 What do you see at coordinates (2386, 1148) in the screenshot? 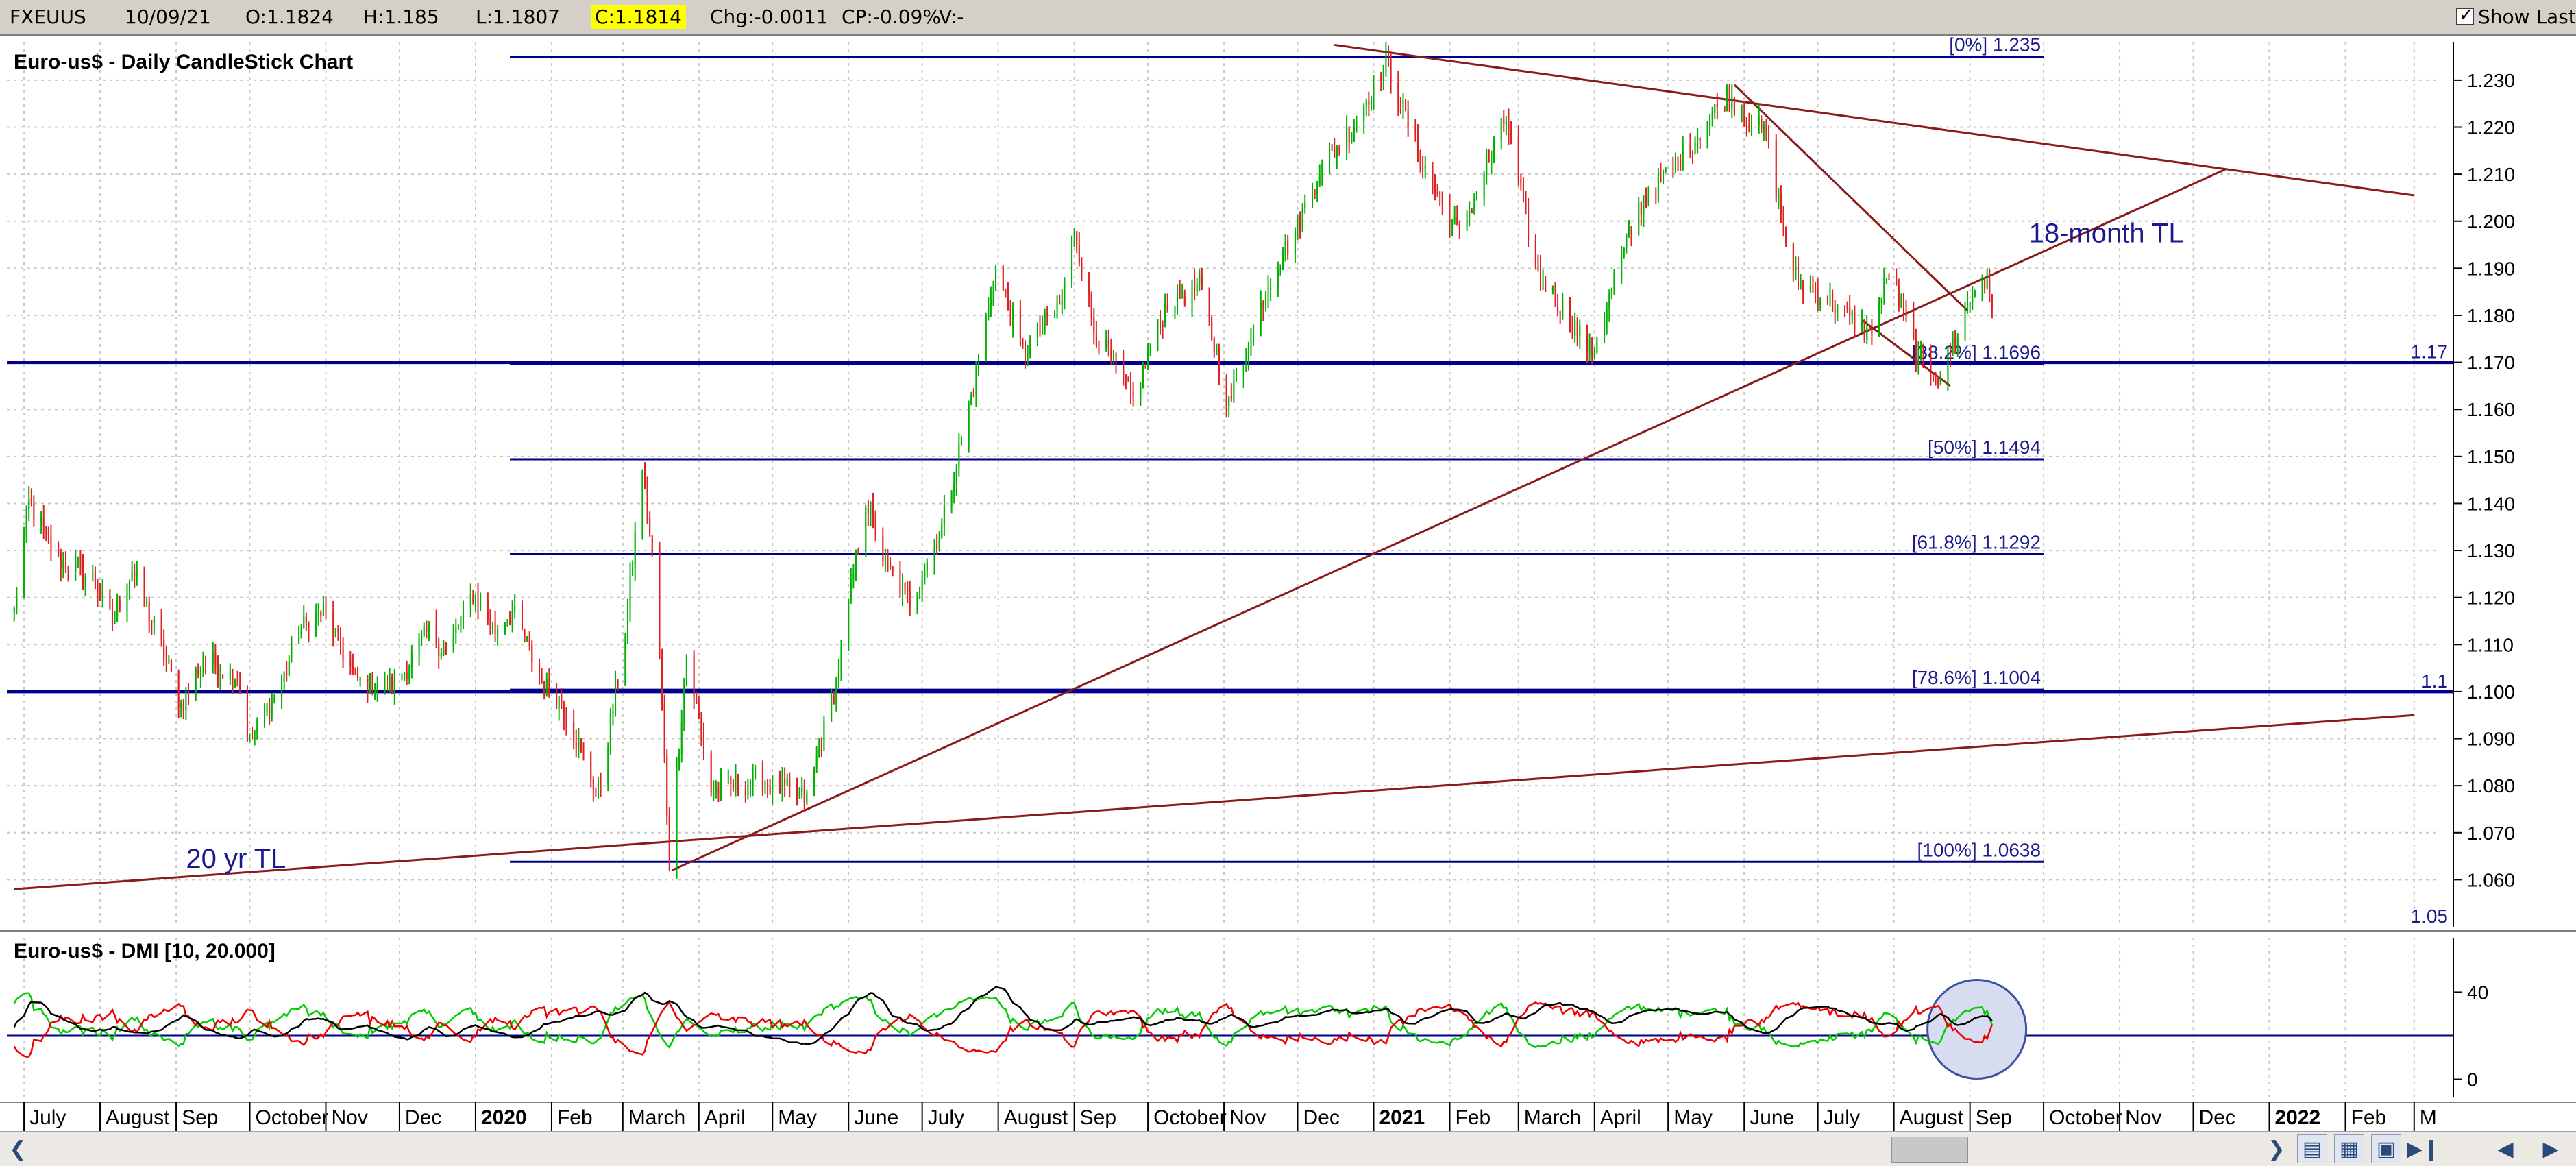
I see `fit-icon: ▣` at bounding box center [2386, 1148].